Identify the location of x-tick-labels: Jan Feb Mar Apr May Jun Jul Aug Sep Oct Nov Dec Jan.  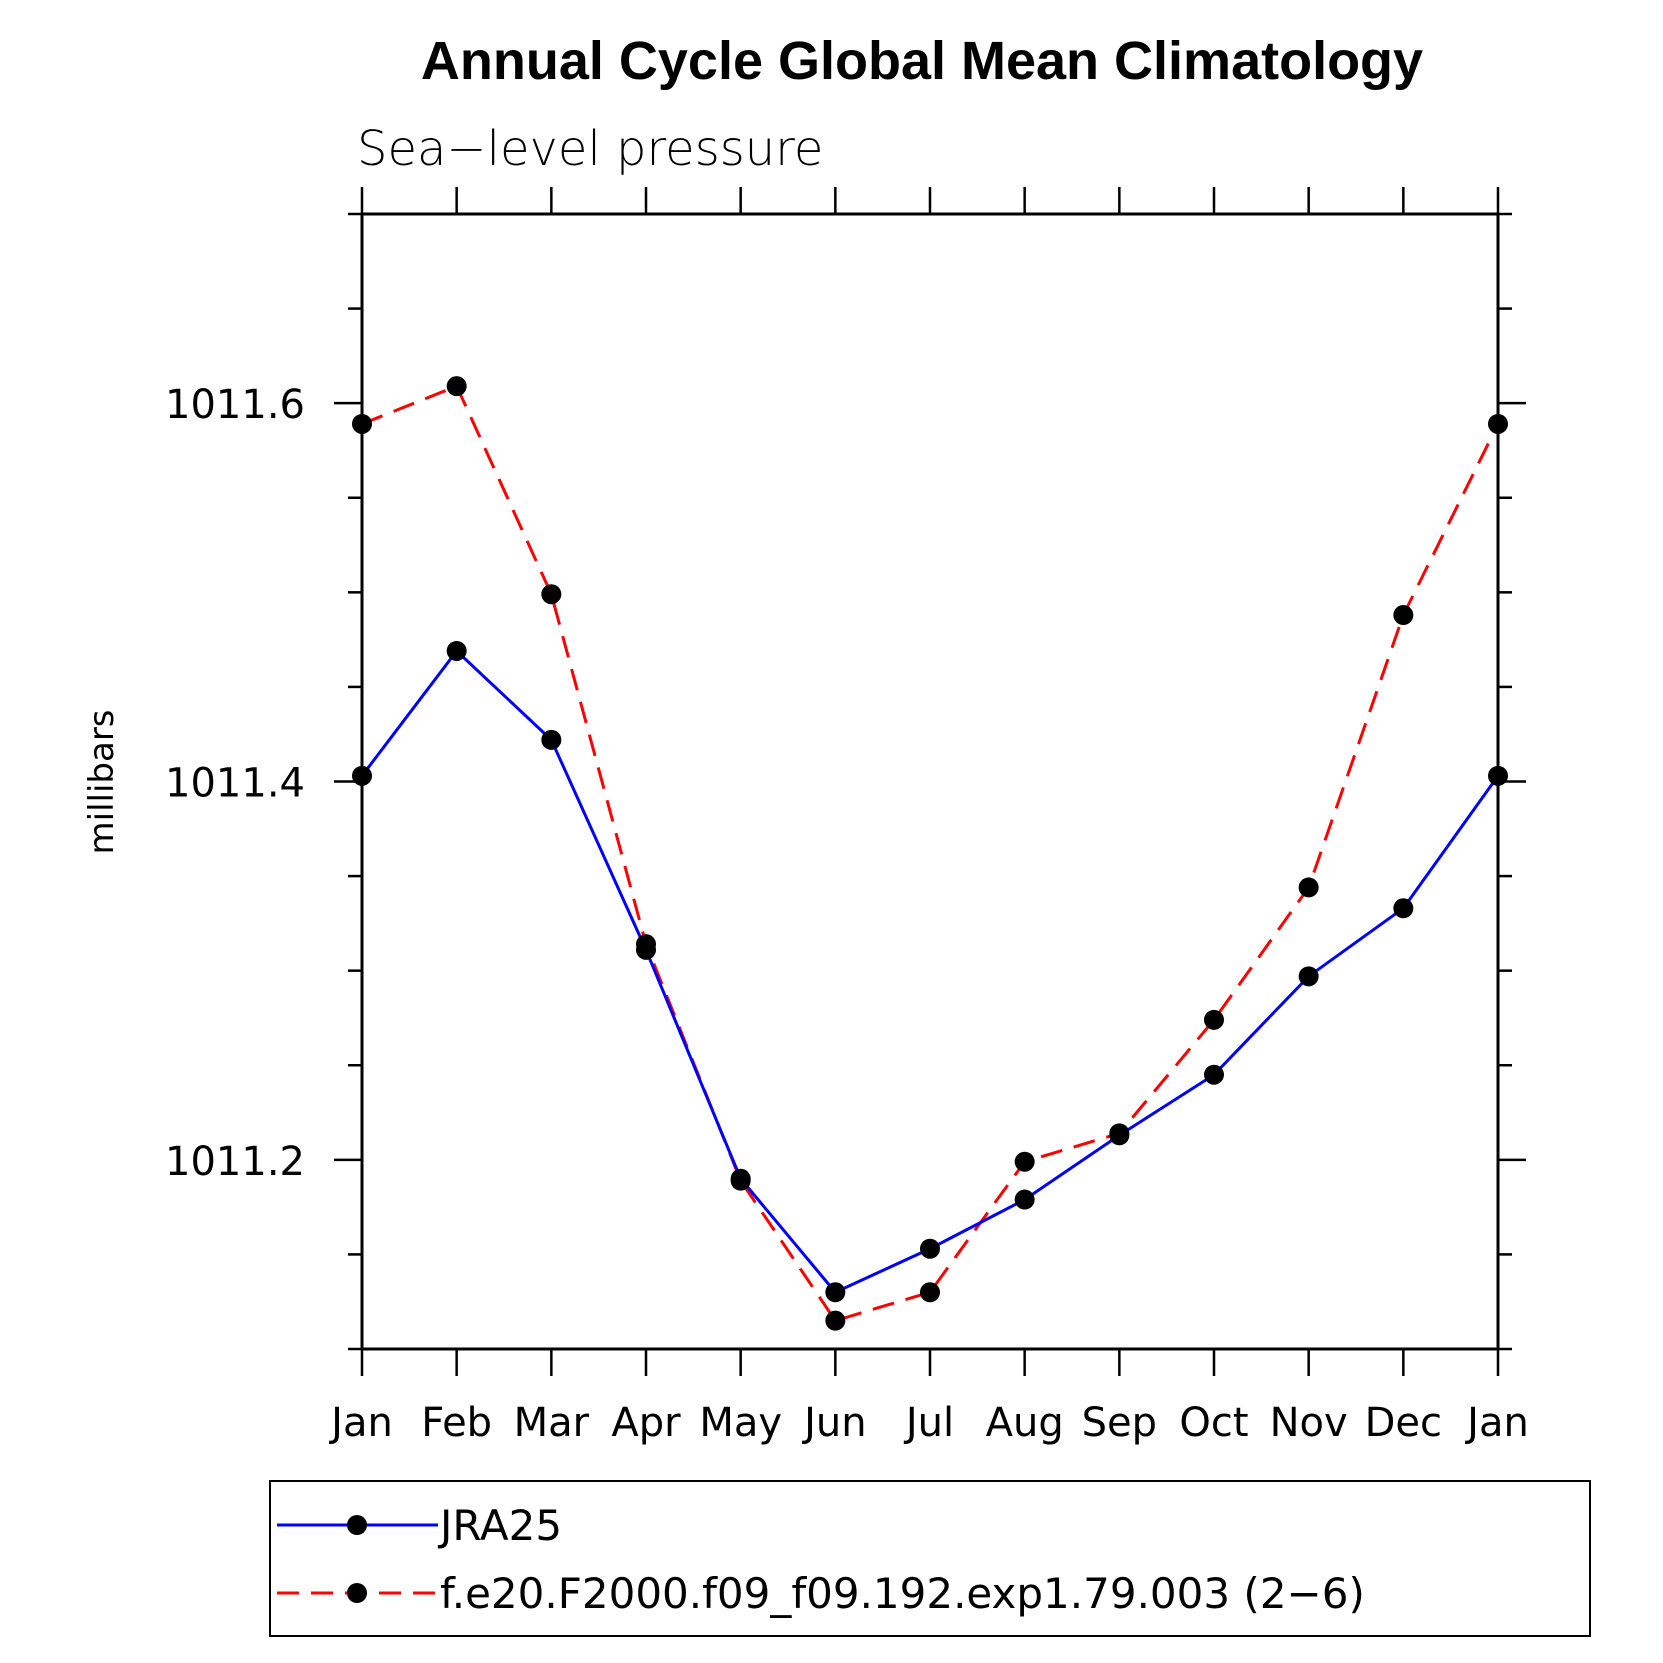
(928, 1423).